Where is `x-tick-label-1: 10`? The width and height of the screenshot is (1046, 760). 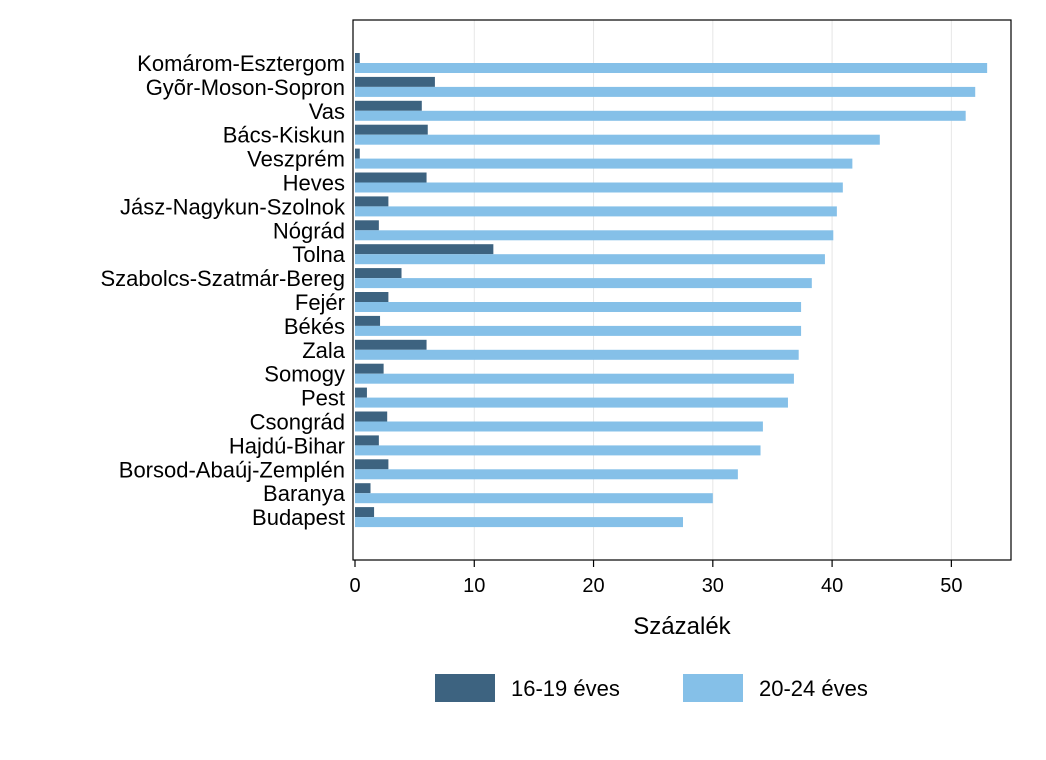 x-tick-label-1: 10 is located at coordinates (474, 586).